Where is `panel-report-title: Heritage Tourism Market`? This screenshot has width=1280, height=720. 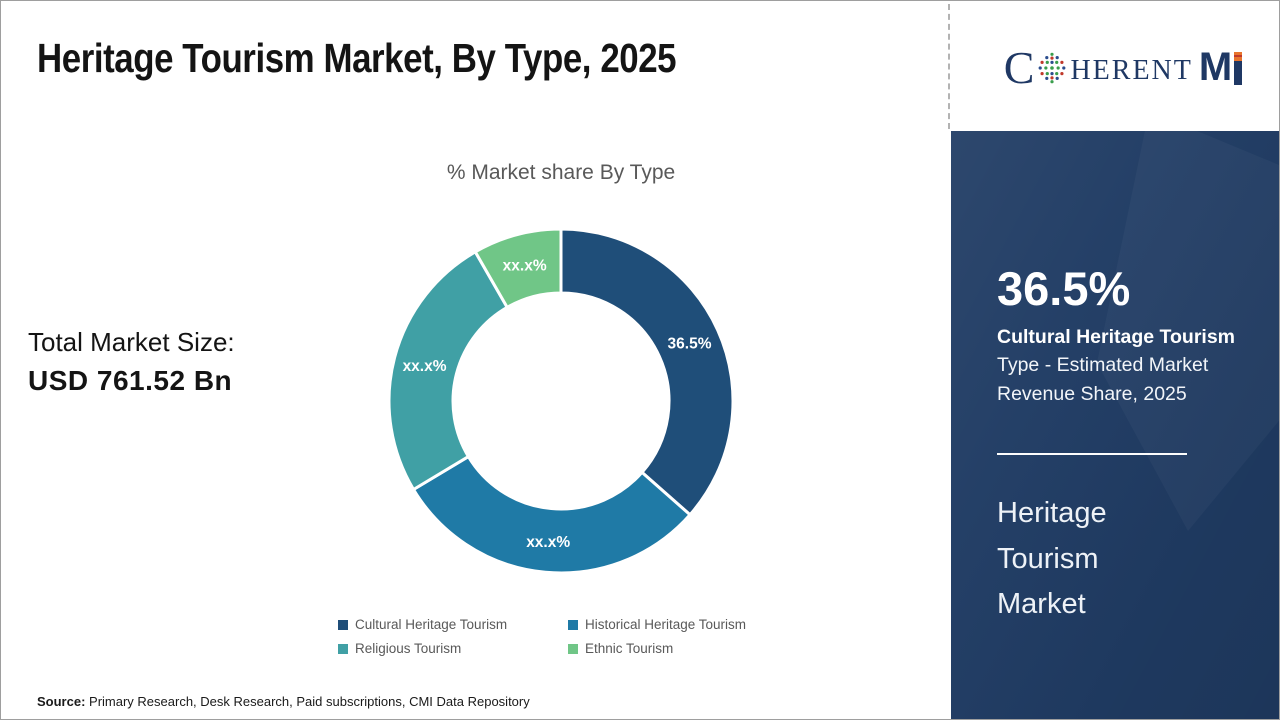 panel-report-title: Heritage Tourism Market is located at coordinates (1052, 558).